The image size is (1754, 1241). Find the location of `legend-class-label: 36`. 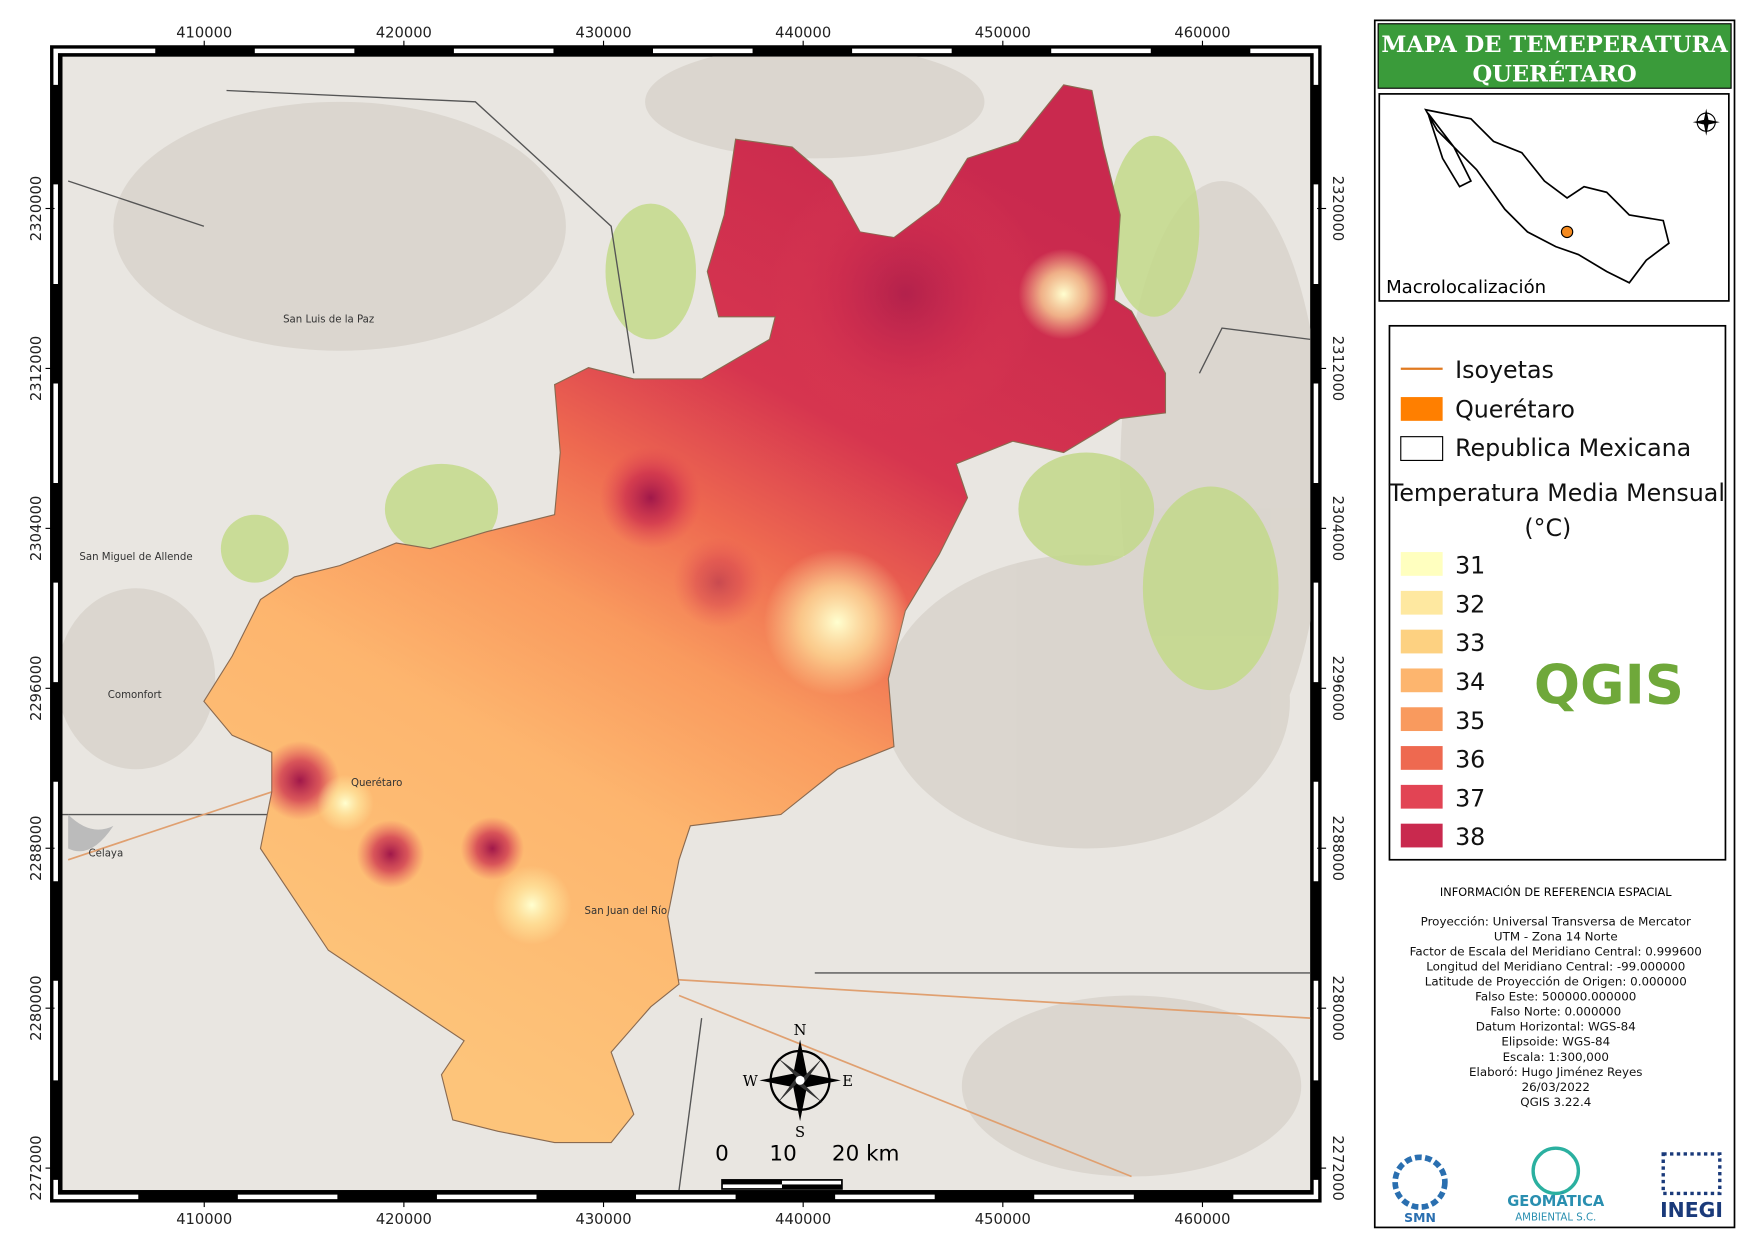

legend-class-label: 36 is located at coordinates (1470, 760).